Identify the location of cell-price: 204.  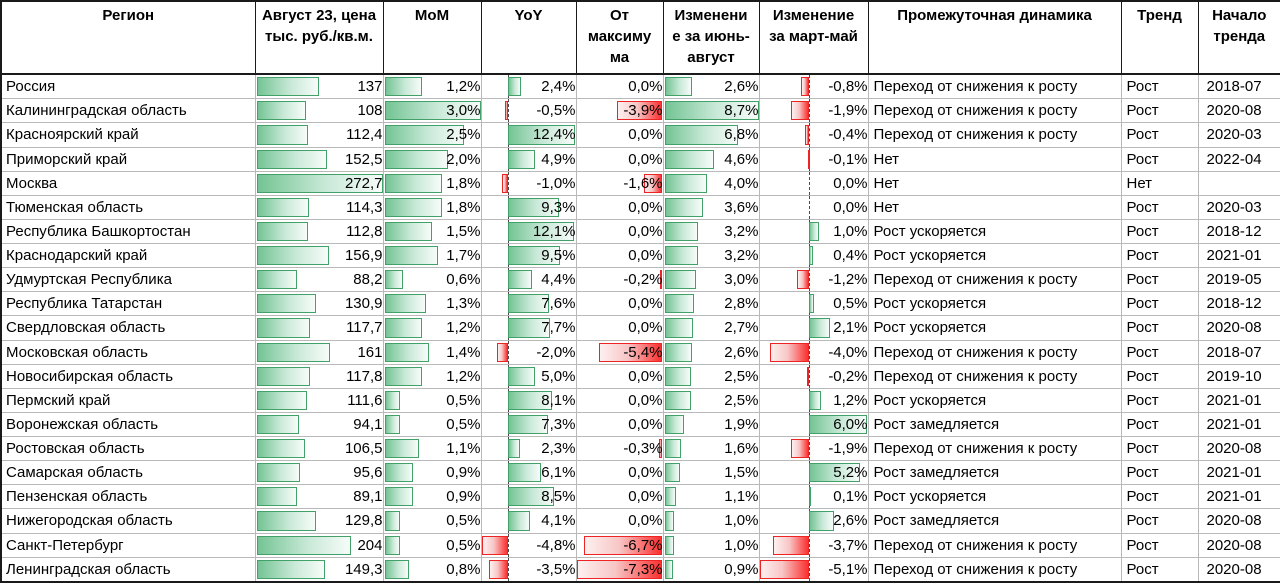
(319, 545).